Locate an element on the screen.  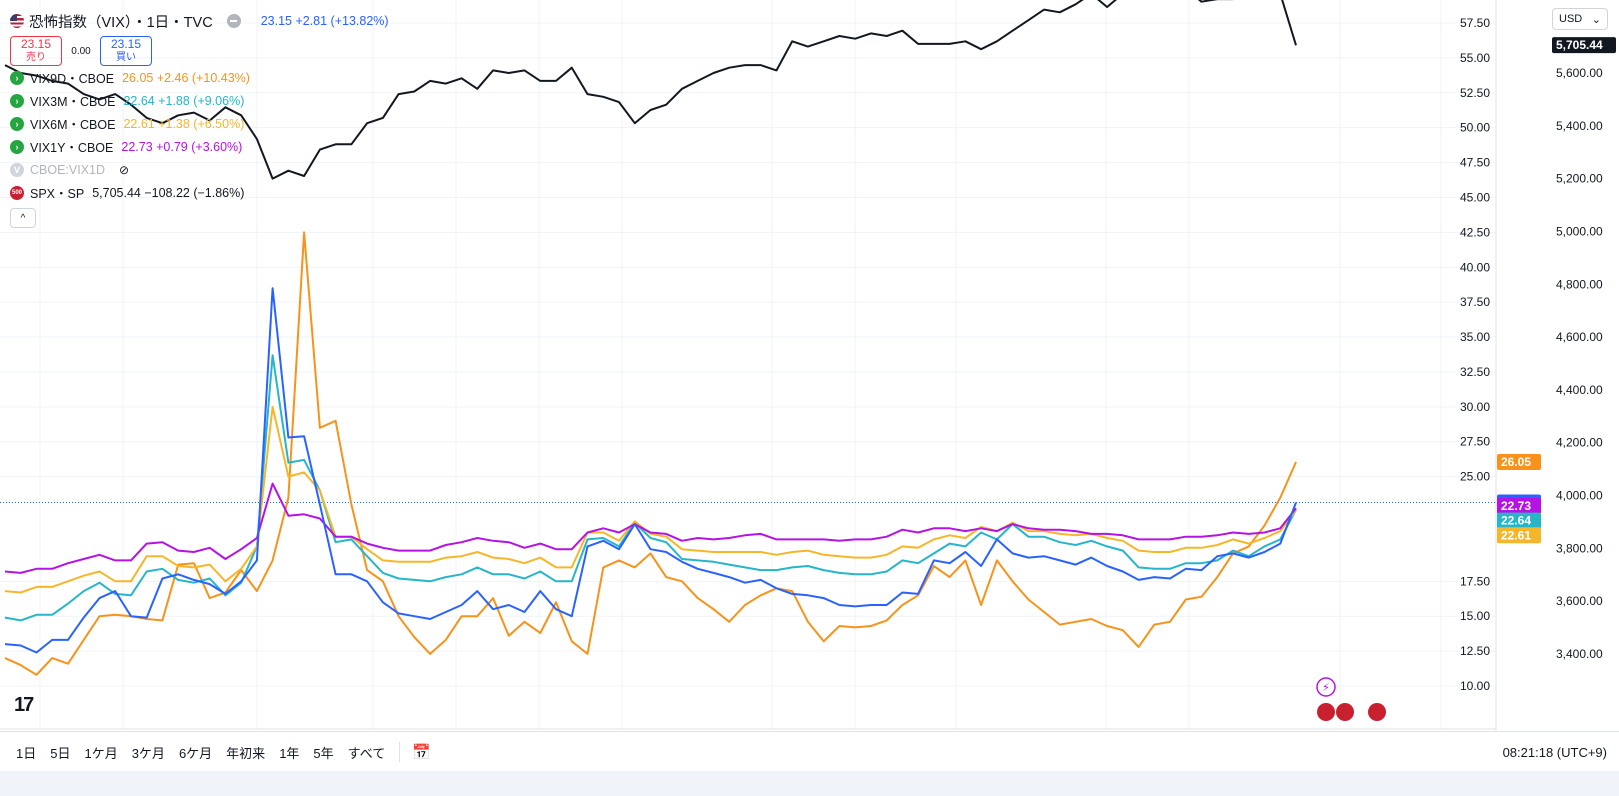
right-tick-label: 5,000.00 is located at coordinates (1579, 231).